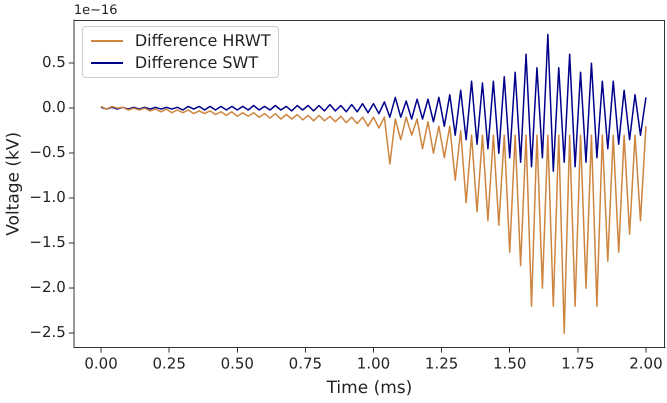  Describe the element at coordinates (47, 242) in the screenshot. I see `y-tick-label: −1.5` at that location.